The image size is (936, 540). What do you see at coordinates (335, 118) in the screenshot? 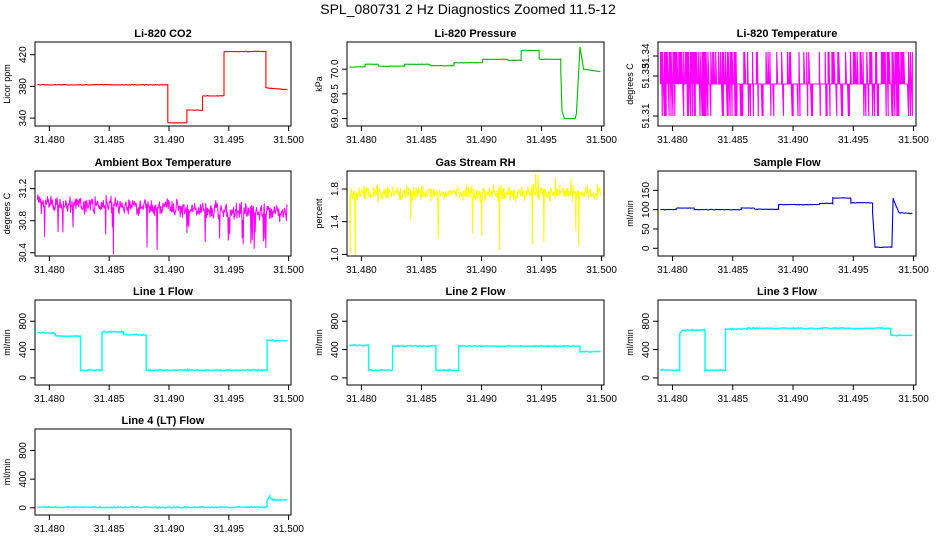
I see `y-tick-label: 69.0` at bounding box center [335, 118].